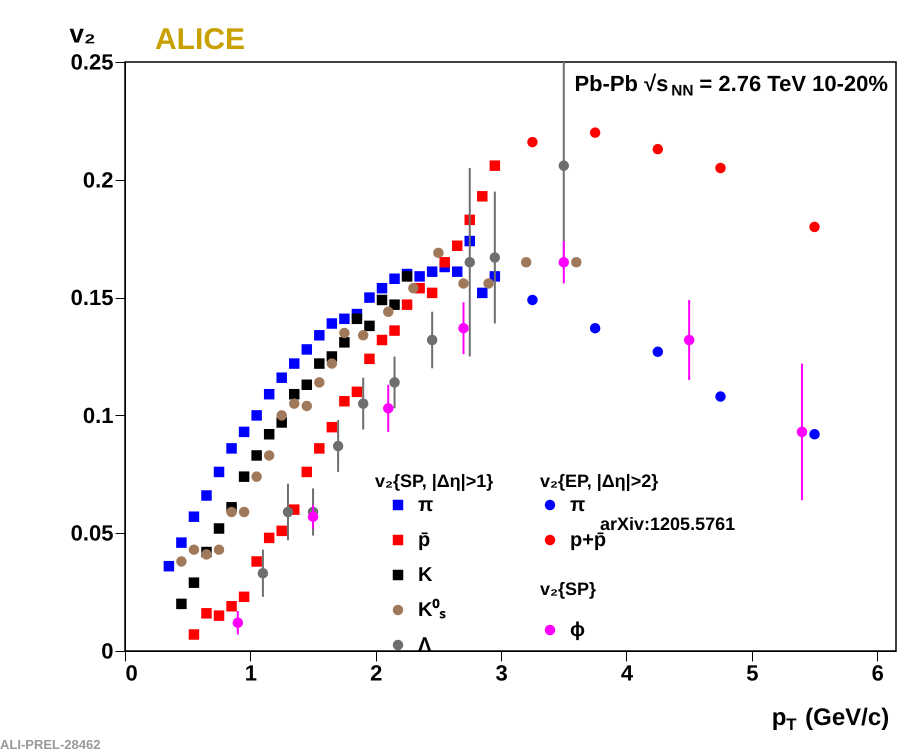  Describe the element at coordinates (434, 481) in the screenshot. I see `annotation: v₂{SP, |Δη|>1}` at that location.